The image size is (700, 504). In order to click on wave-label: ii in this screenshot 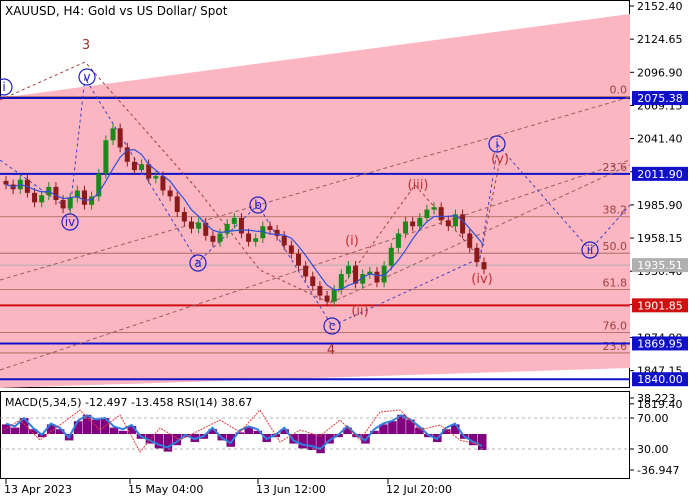, I will do `click(590, 250)`.